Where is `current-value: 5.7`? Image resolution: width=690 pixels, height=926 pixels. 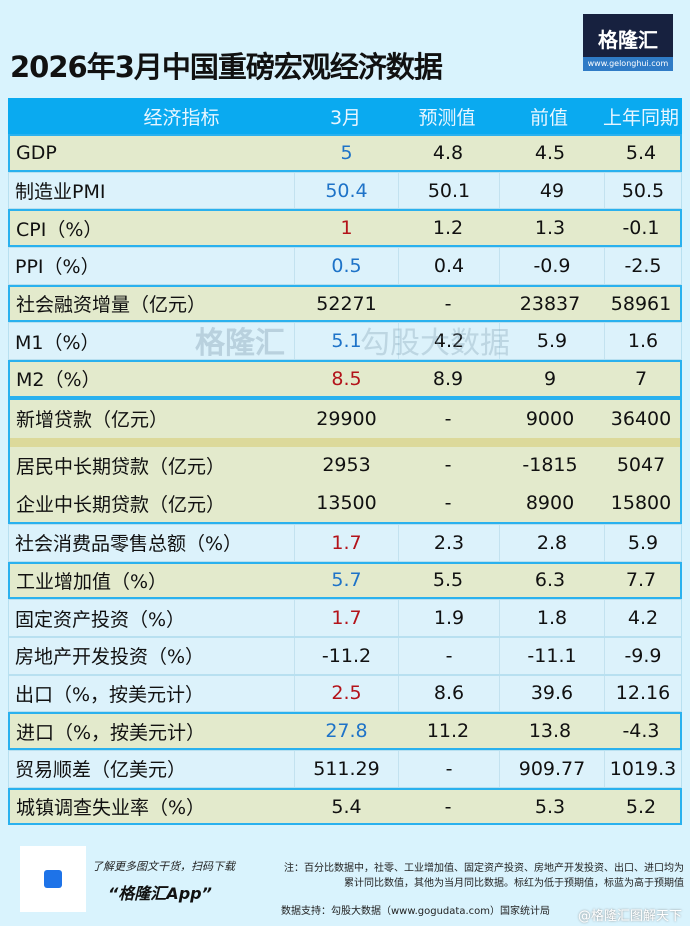 current-value: 5.7 is located at coordinates (346, 580).